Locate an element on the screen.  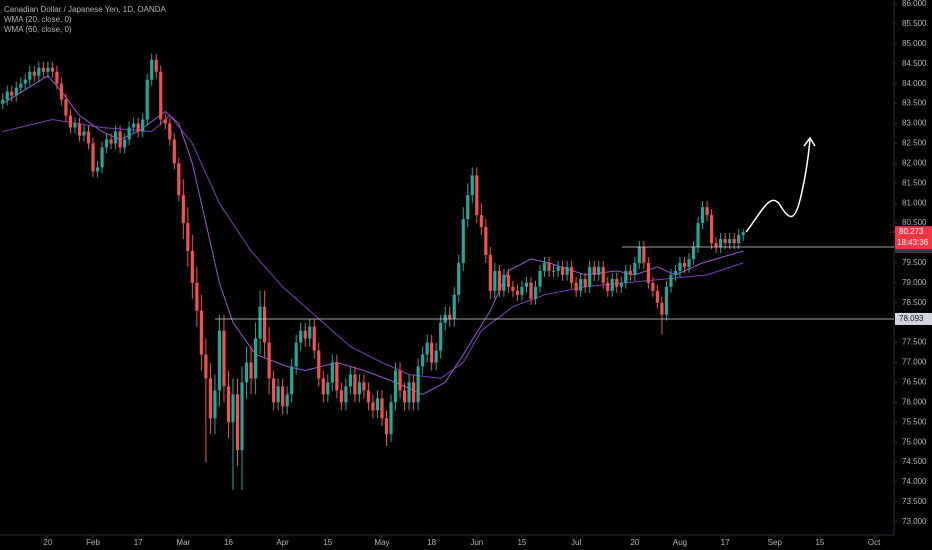
x-tick-label: 16 is located at coordinates (228, 542).